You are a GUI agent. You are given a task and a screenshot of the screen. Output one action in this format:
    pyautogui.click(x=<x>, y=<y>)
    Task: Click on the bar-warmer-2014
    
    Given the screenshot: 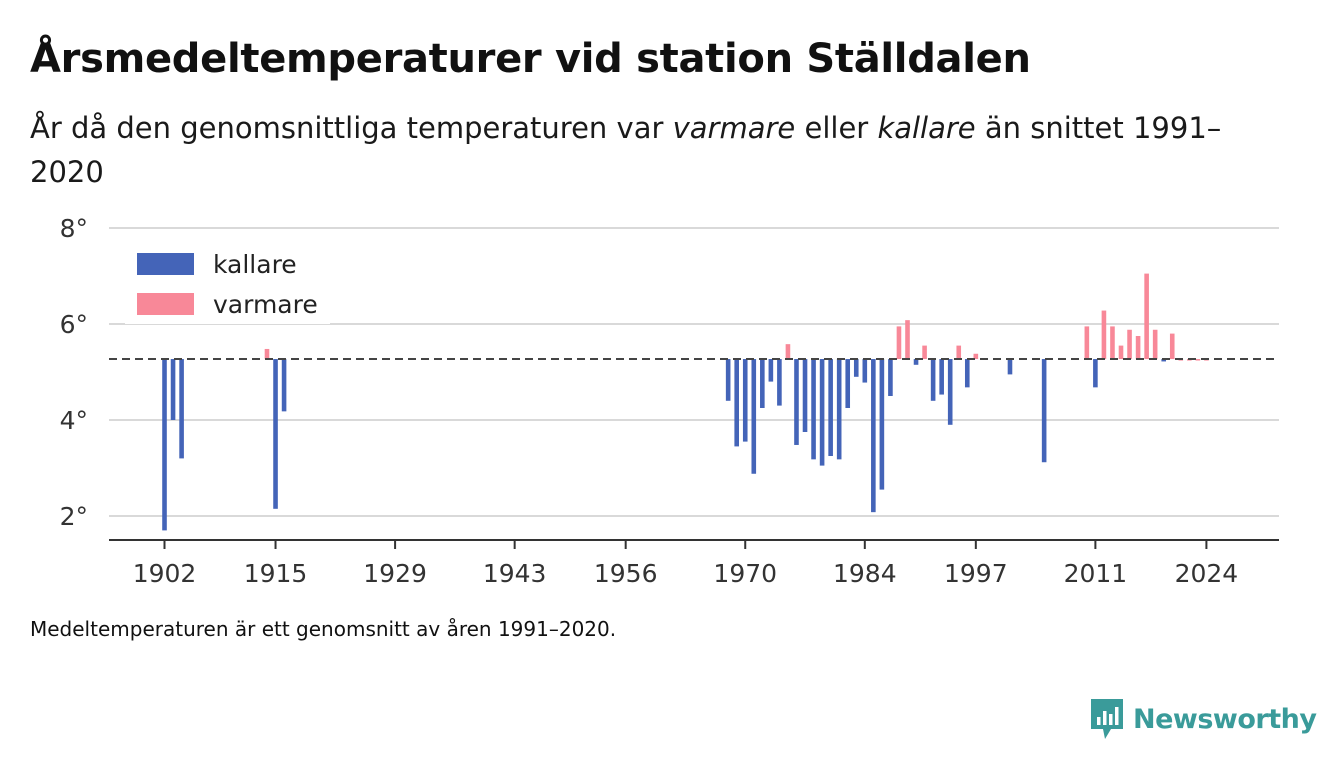 What is the action you would take?
    pyautogui.click(x=1121, y=352)
    